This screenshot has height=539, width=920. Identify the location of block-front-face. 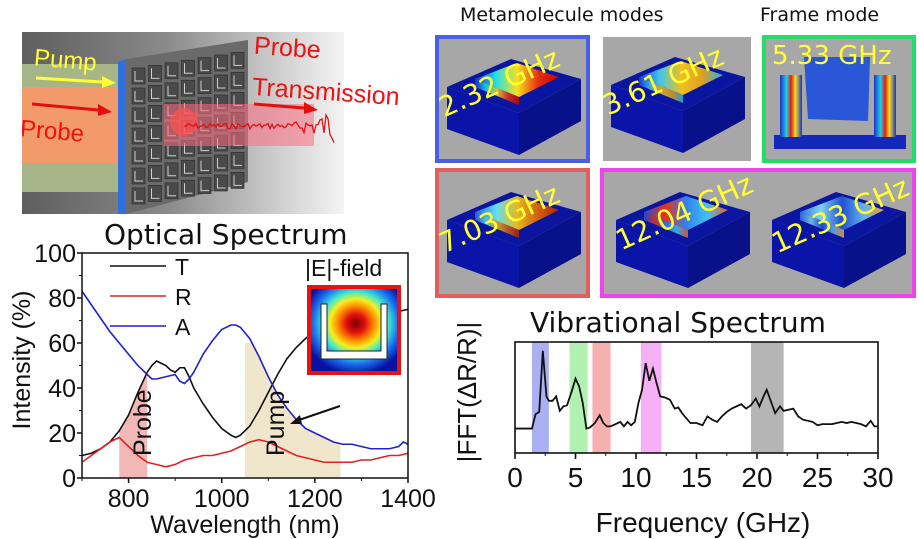
(652, 254).